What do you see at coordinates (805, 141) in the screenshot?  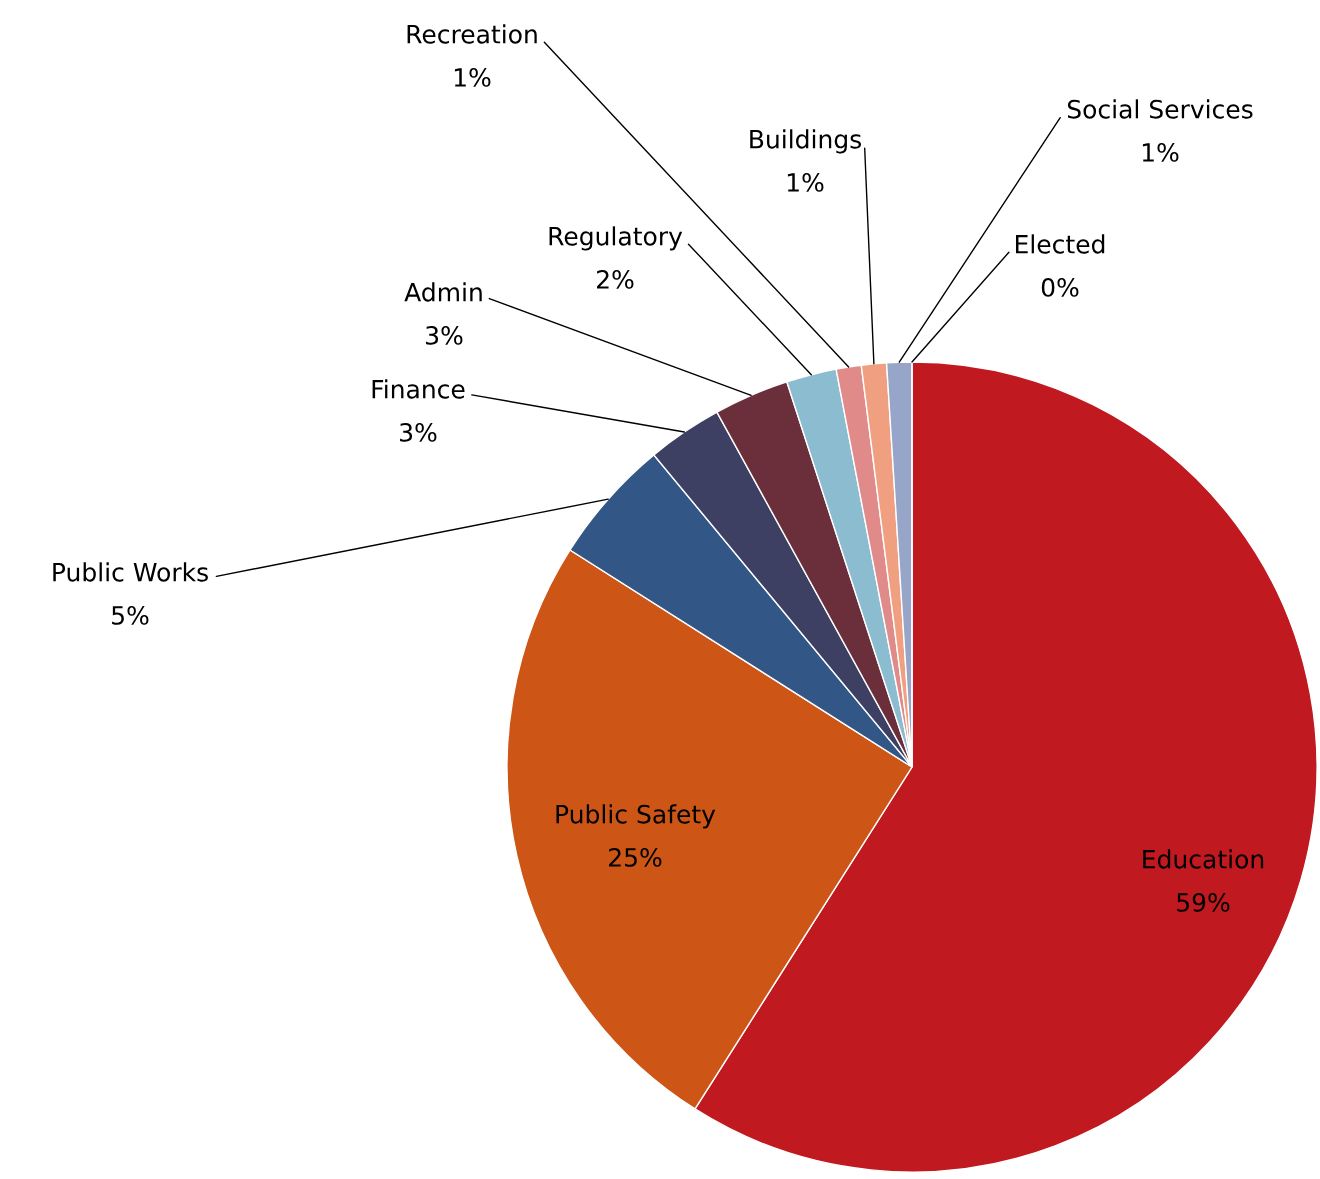 I see `slice-label: Buildings` at bounding box center [805, 141].